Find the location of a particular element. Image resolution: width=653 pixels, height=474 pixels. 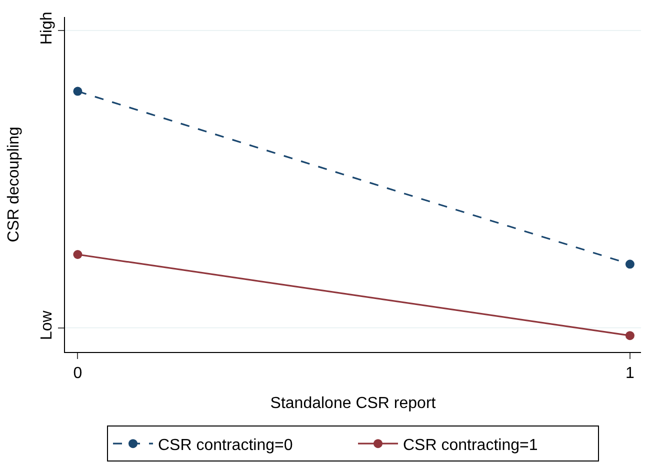

x-tick-label: 0 is located at coordinates (77, 373).